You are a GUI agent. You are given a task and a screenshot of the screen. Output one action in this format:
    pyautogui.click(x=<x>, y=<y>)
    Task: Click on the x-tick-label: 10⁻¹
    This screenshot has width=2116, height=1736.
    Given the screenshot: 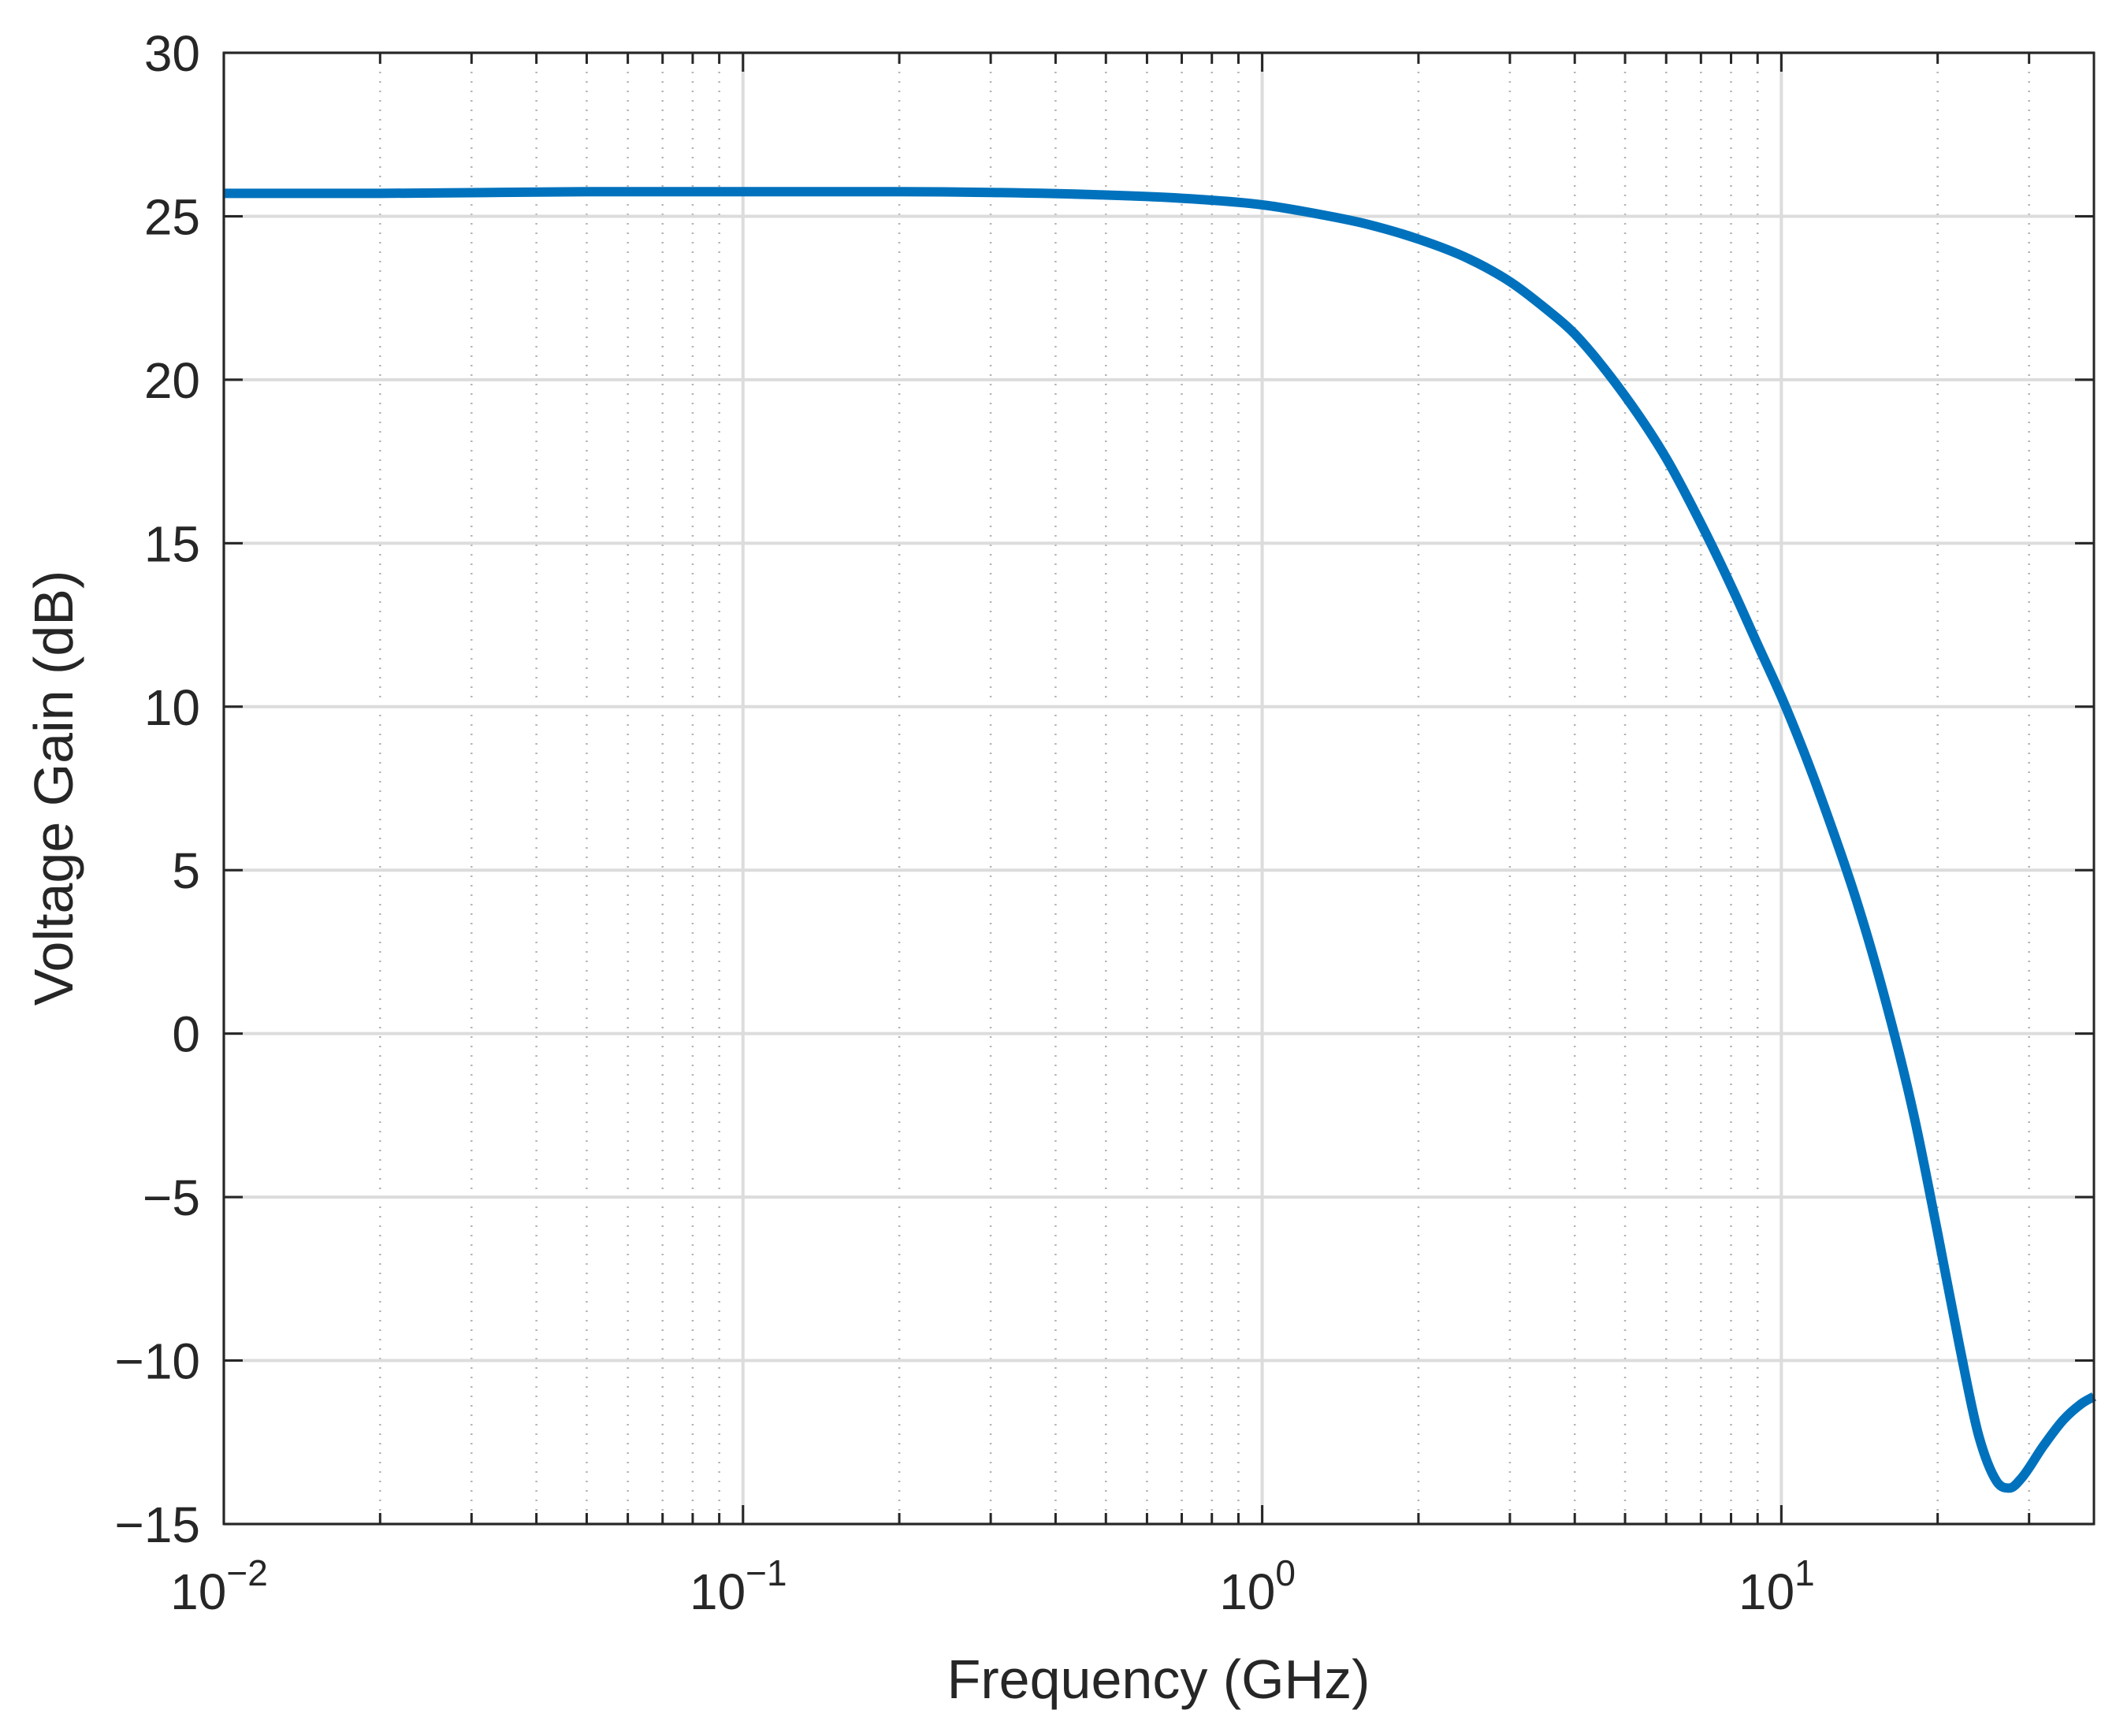 What is the action you would take?
    pyautogui.click(x=738, y=1586)
    